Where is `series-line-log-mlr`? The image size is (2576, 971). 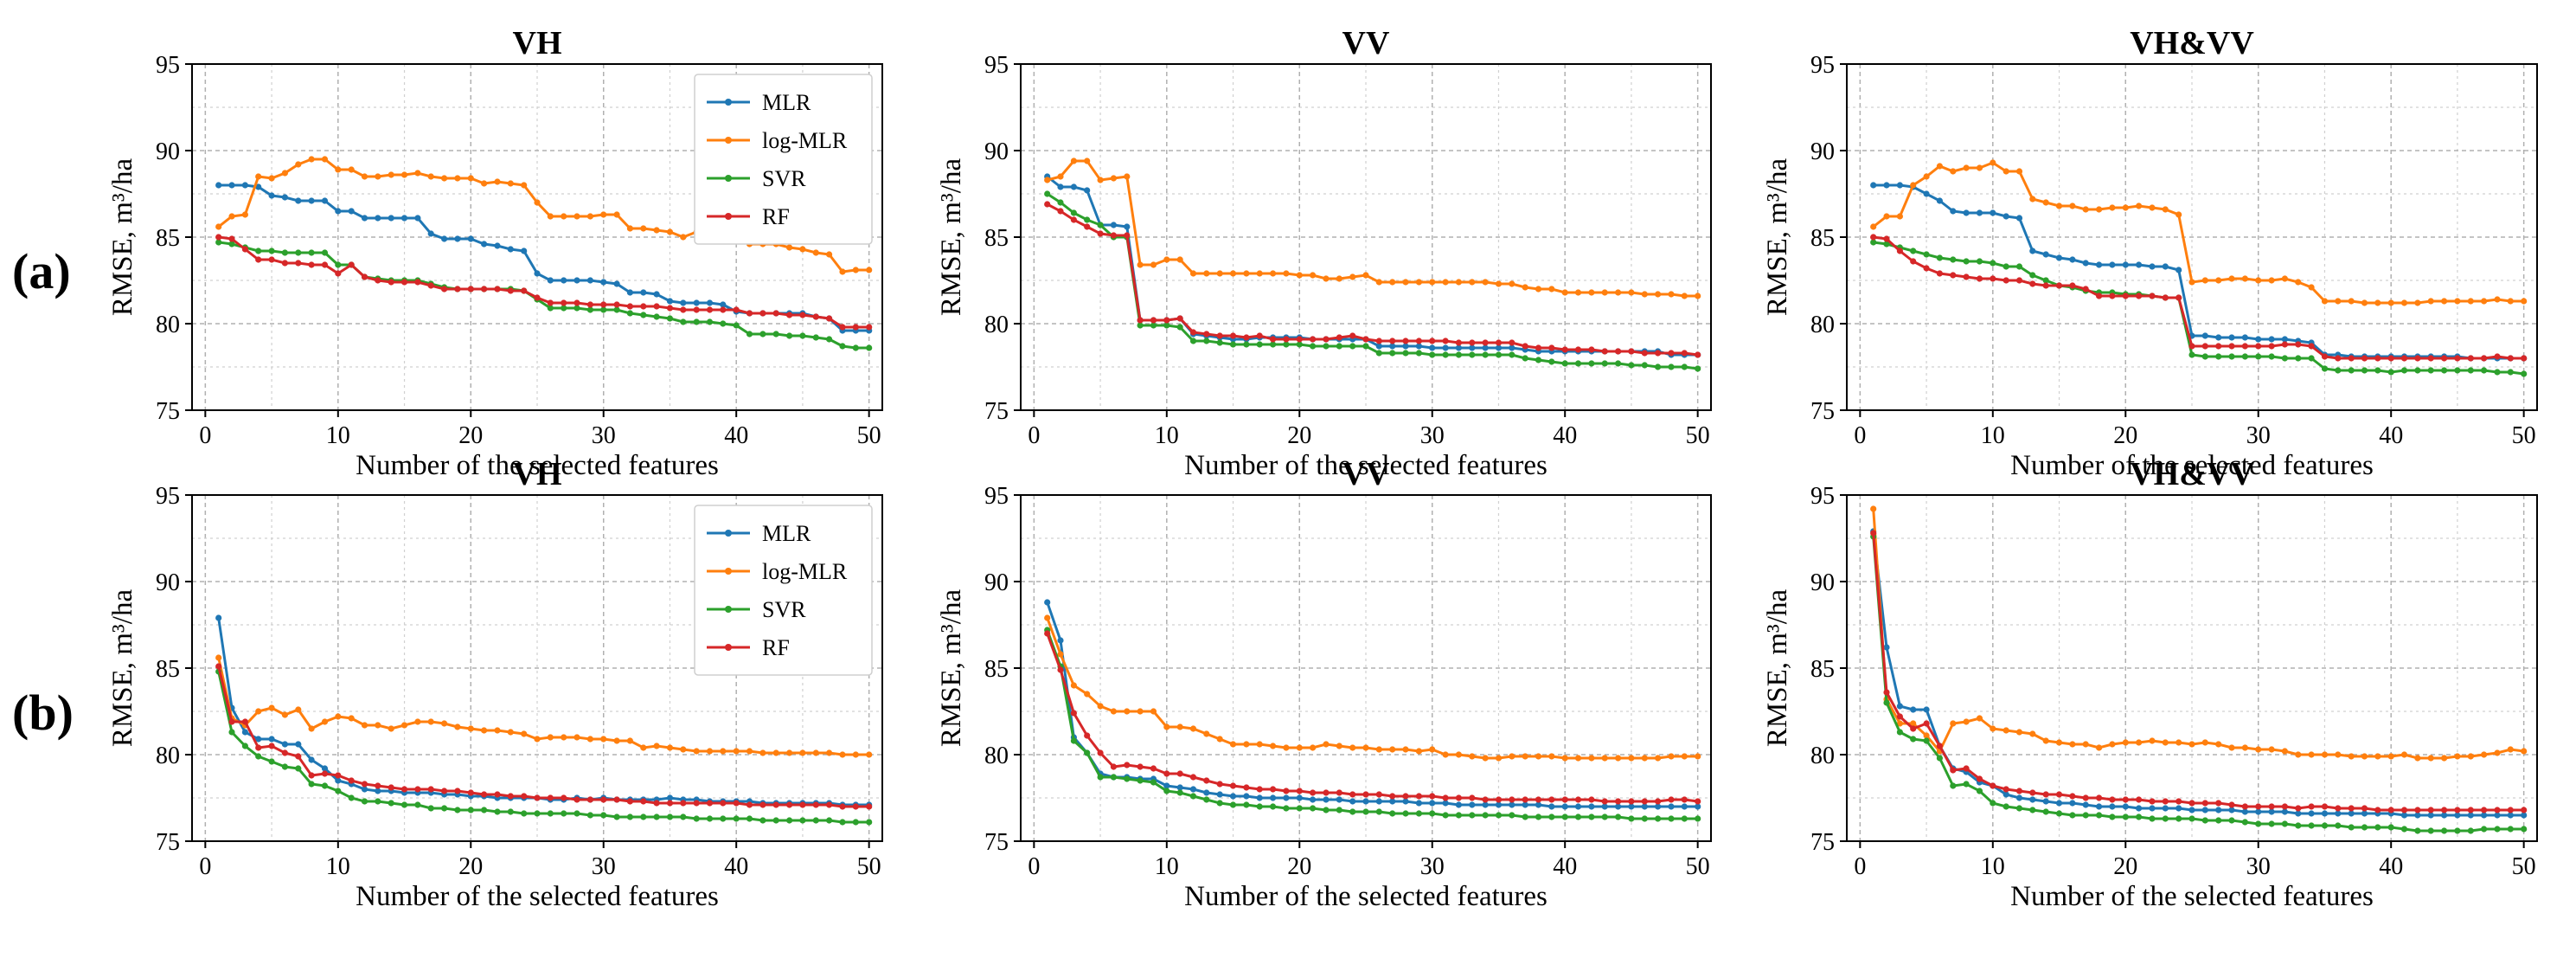
series-line-log-mlr is located at coordinates (2198, 233).